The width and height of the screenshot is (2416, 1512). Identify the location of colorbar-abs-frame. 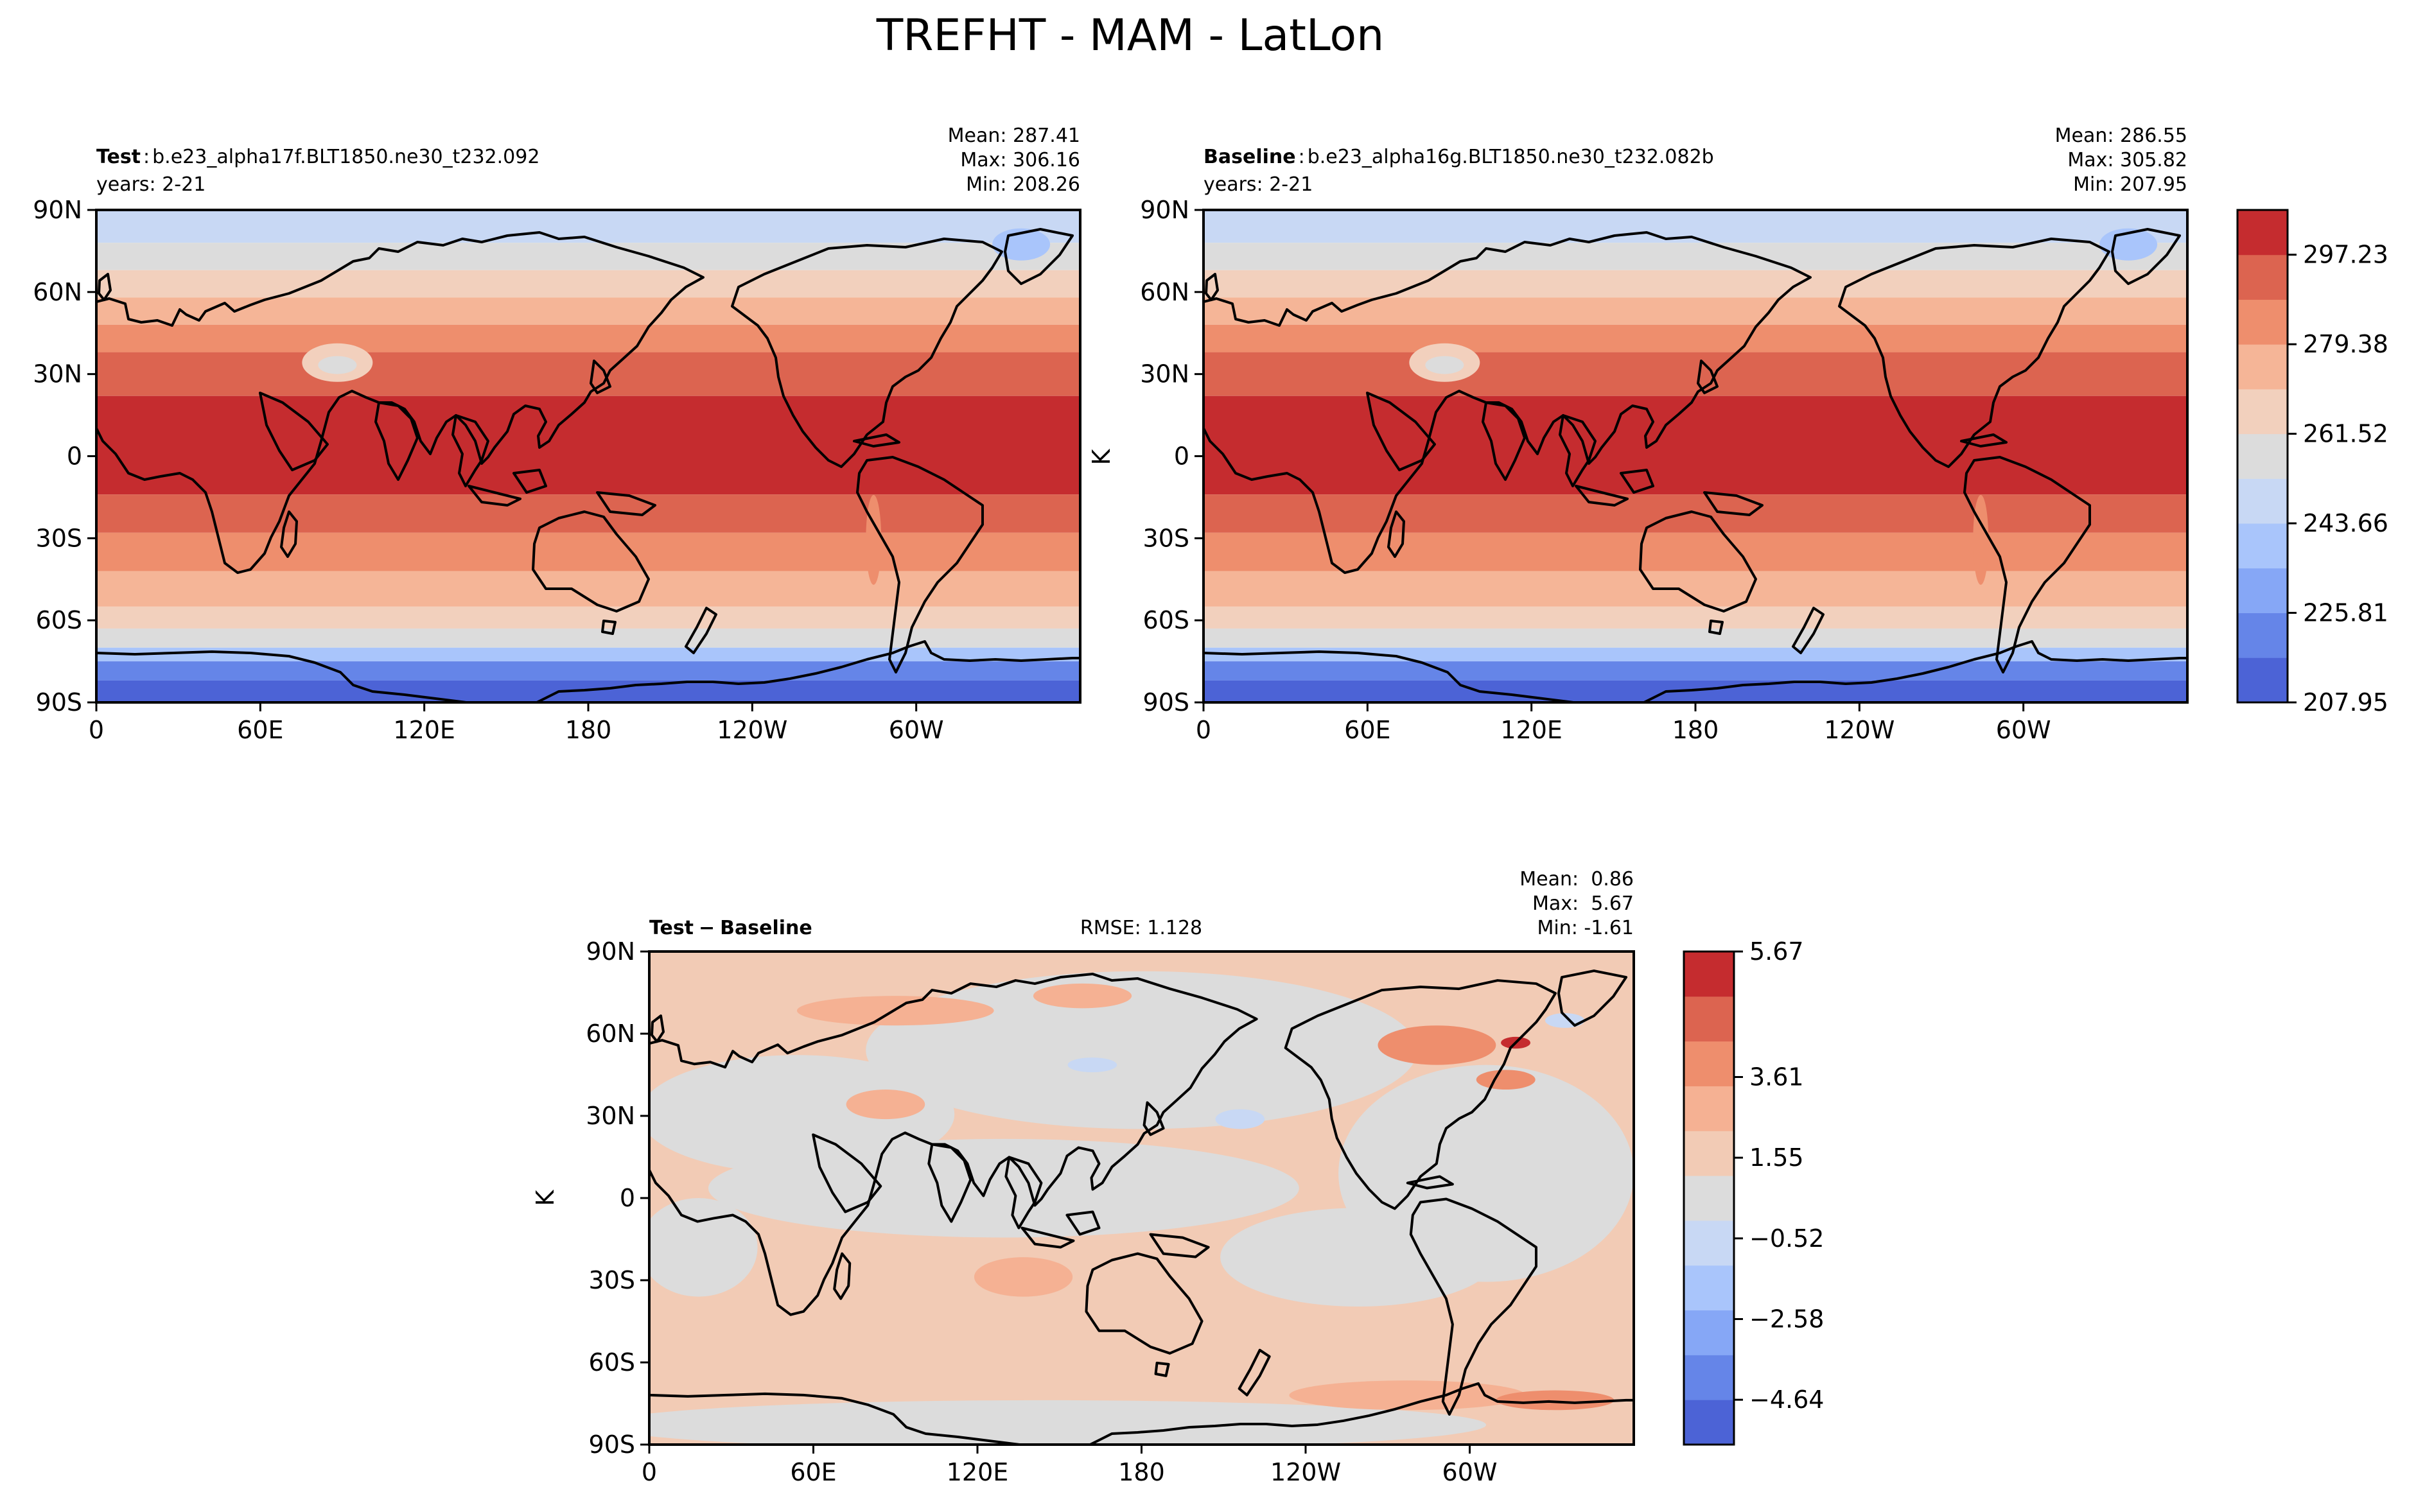
(2262, 456).